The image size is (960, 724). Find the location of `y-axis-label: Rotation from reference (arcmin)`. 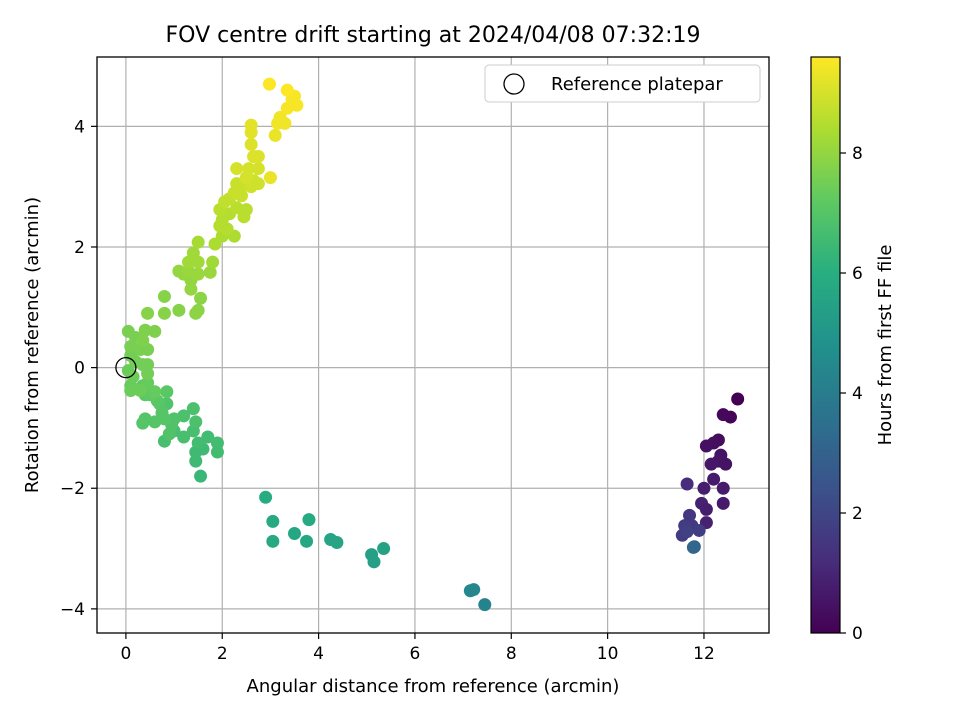

y-axis-label: Rotation from reference (arcmin) is located at coordinates (32, 345).